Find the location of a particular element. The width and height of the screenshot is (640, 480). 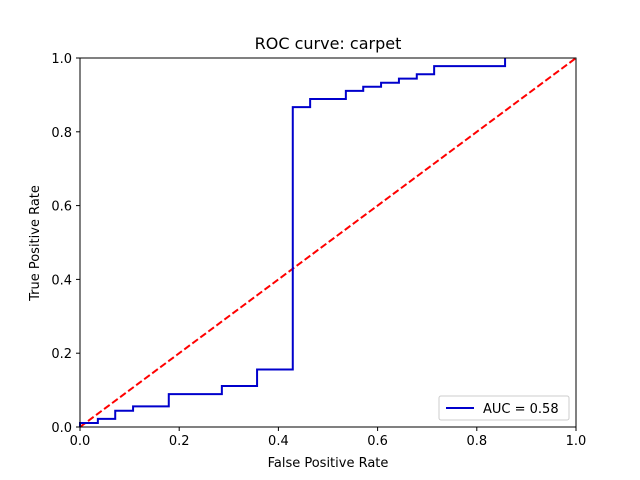

x-tick-label: 0.0 is located at coordinates (80, 441).